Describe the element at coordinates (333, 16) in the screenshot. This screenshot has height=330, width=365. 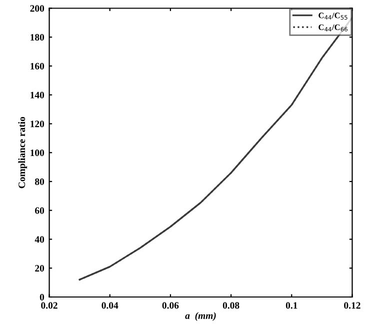
I see `legend-label: C$_{44}$/C$_{55}$` at that location.